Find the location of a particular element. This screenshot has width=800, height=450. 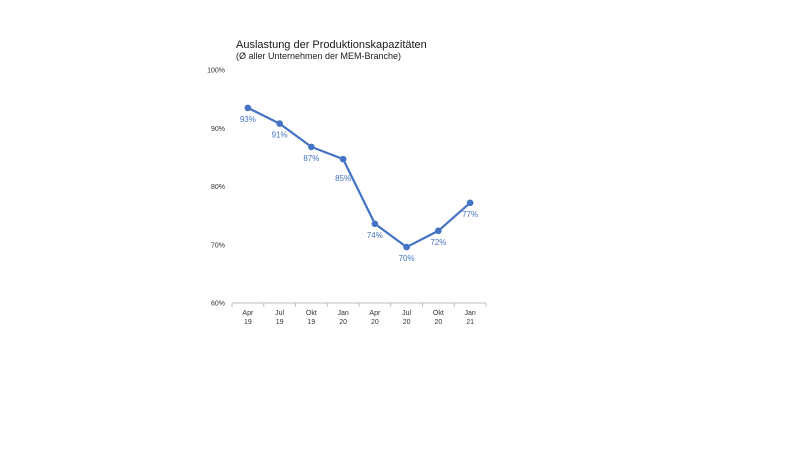

y-tick-label: 90% is located at coordinates (218, 129).